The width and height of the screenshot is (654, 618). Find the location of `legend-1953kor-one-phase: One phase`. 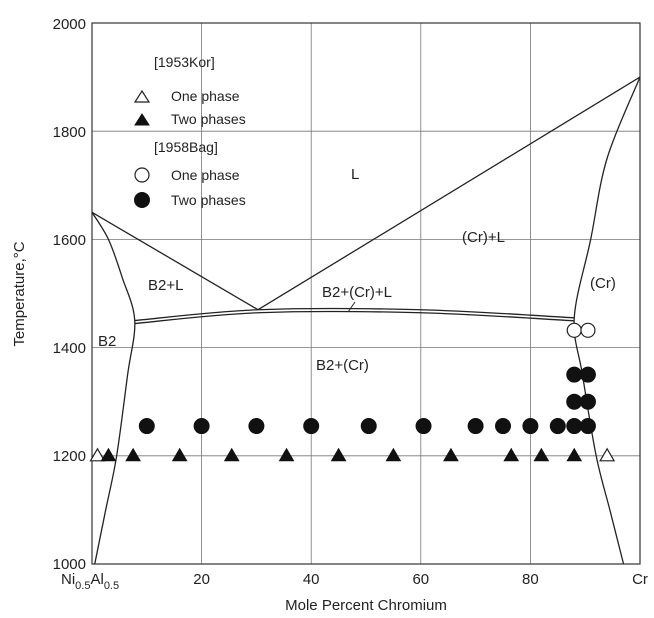

legend-1953kor-one-phase: One phase is located at coordinates (205, 96).